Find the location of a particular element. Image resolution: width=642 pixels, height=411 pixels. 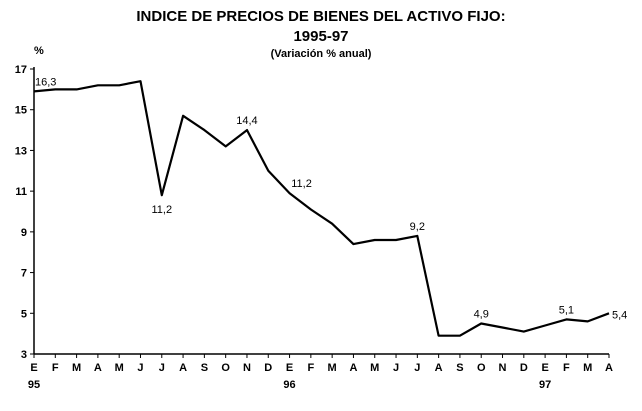

data-label: 5,1 is located at coordinates (566, 310).